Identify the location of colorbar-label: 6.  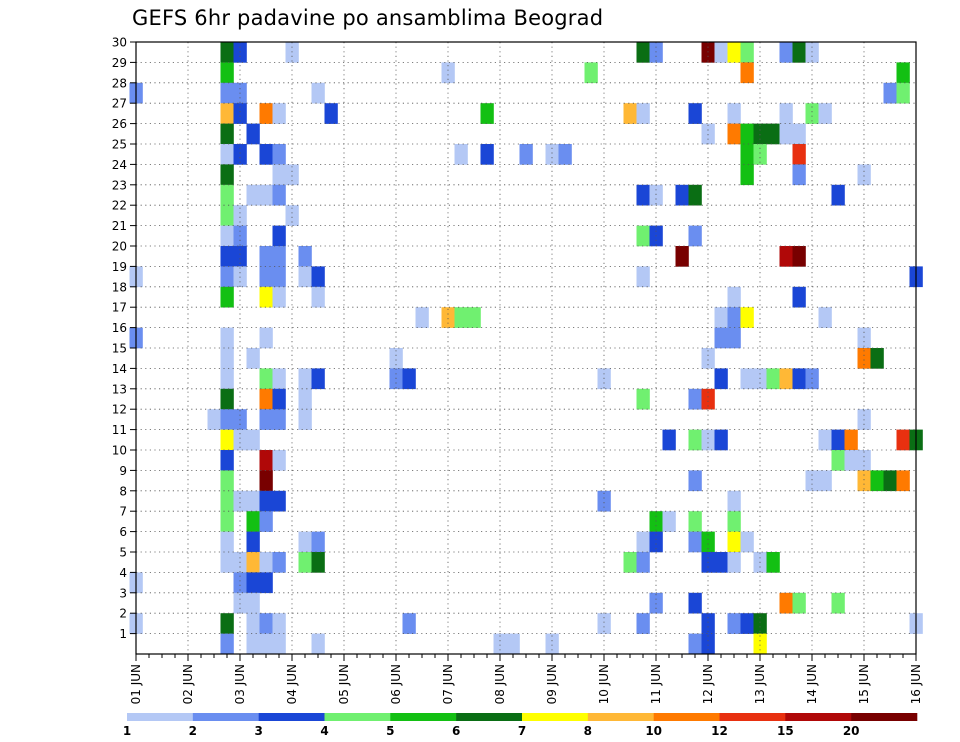
(456, 731).